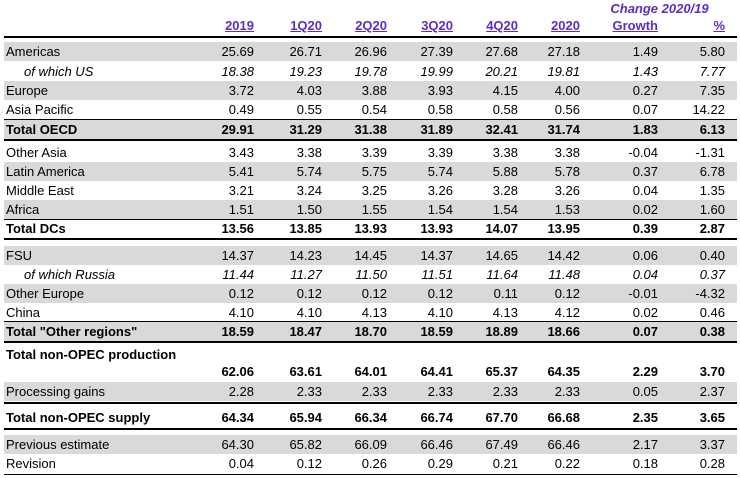 Image resolution: width=740 pixels, height=478 pixels. What do you see at coordinates (237, 444) in the screenshot?
I see `cell: 64.30` at bounding box center [237, 444].